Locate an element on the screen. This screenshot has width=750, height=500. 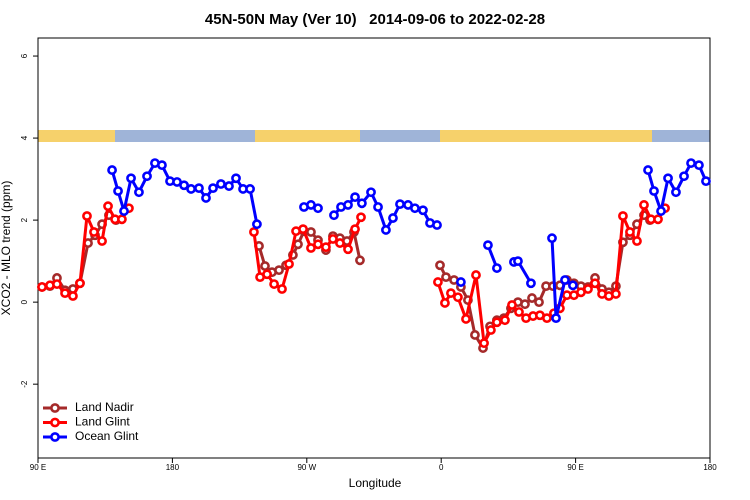
legend-label: Land Glint is located at coordinates (102, 422).